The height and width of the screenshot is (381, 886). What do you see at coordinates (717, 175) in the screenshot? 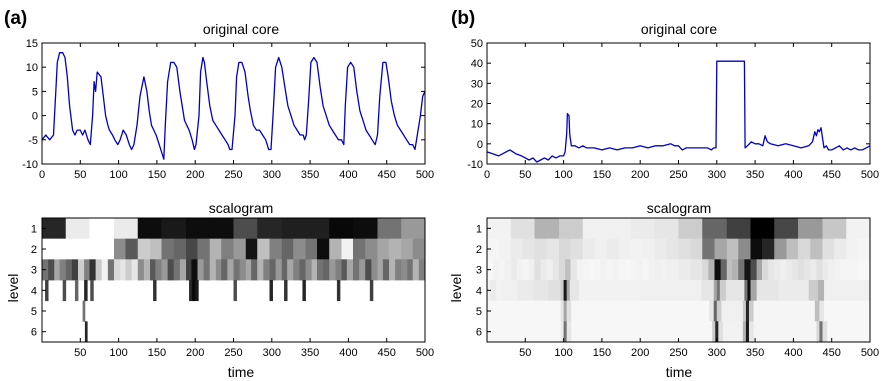
I see `panel-b-x-tick-label: 300` at bounding box center [717, 175].